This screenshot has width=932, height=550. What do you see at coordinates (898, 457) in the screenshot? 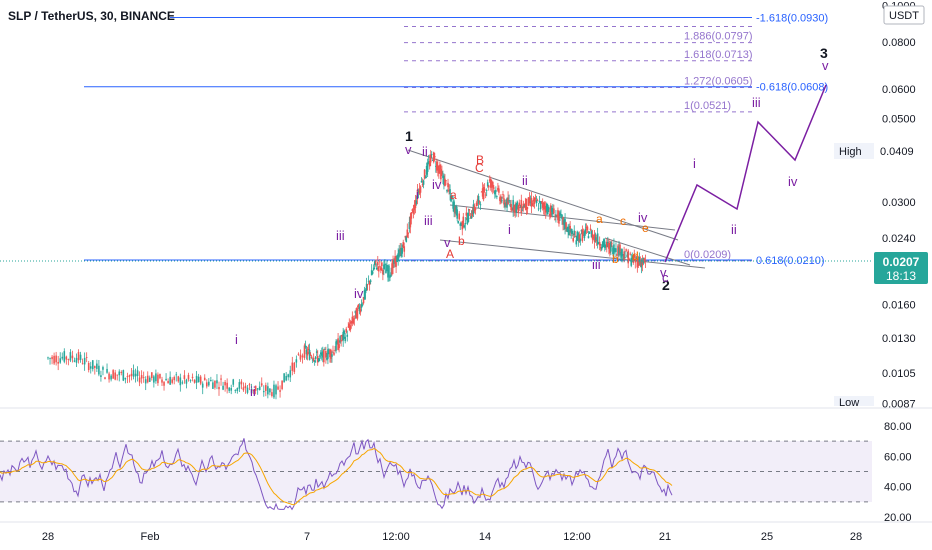
I see `rsi-tick-label: 60.00` at bounding box center [898, 457].